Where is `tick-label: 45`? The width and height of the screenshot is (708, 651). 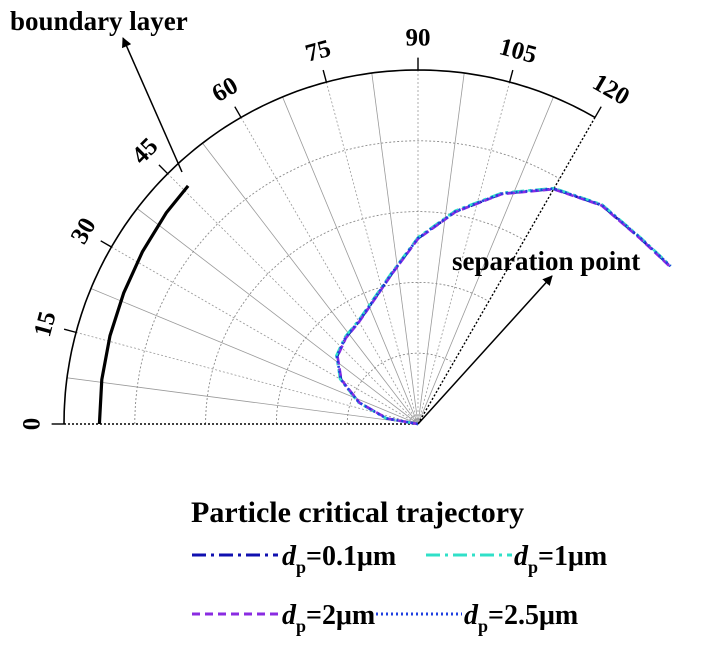 tick-label: 45 is located at coordinates (145, 151).